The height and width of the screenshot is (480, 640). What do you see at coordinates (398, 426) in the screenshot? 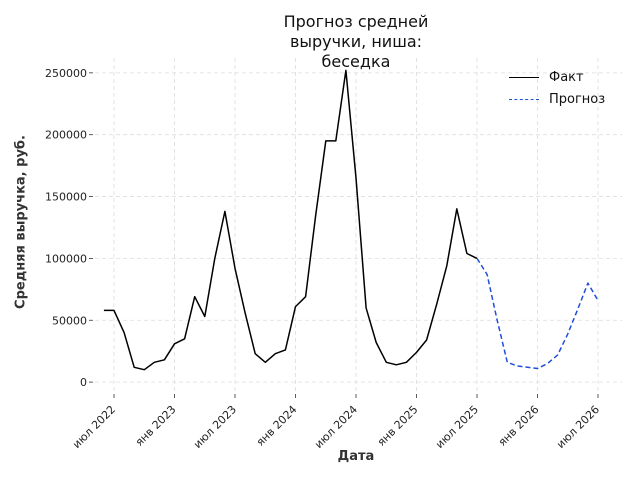
I see `x-tick-label: янв 2025` at bounding box center [398, 426].